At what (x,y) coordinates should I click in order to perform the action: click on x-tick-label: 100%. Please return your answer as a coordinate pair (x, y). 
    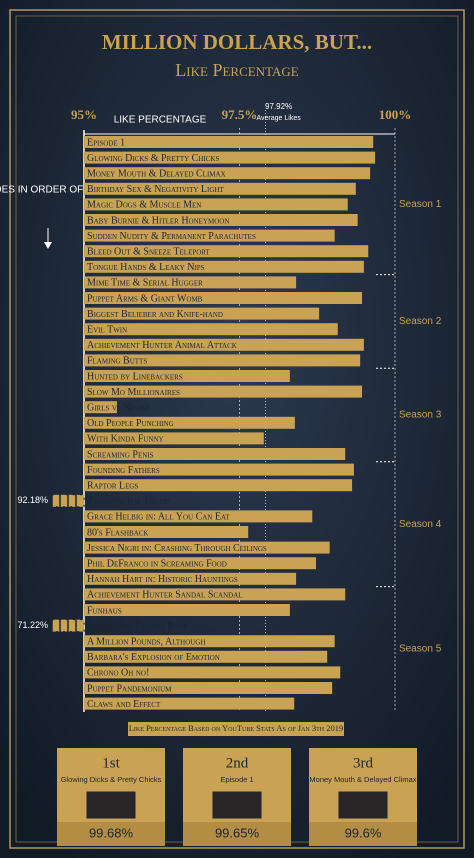
    Looking at the image, I should click on (395, 114).